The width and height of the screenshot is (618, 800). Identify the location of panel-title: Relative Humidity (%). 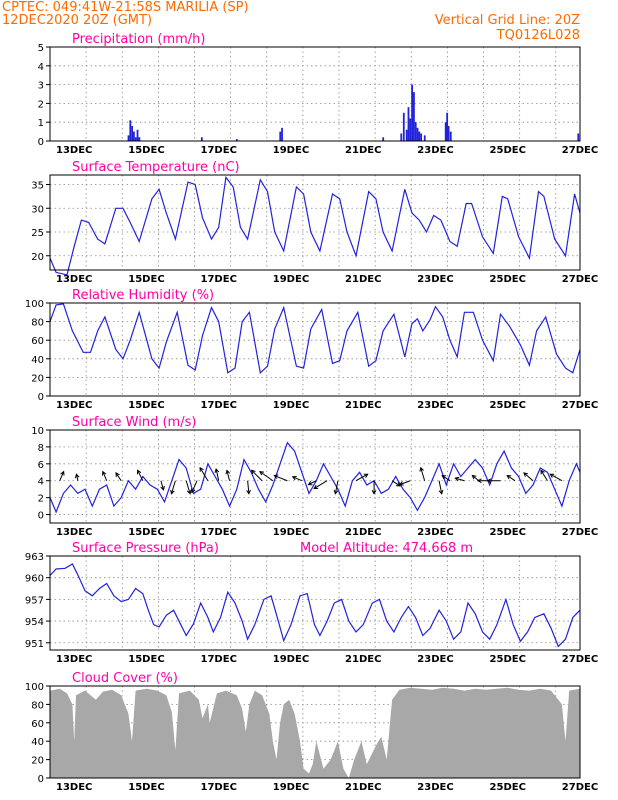
(143, 295).